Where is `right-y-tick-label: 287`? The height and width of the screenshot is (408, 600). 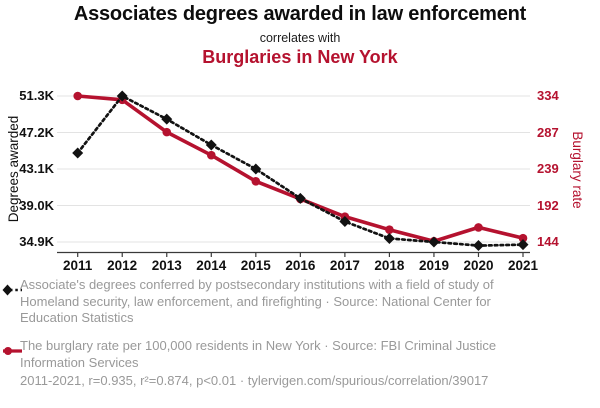
right-y-tick-label: 287 is located at coordinates (548, 132).